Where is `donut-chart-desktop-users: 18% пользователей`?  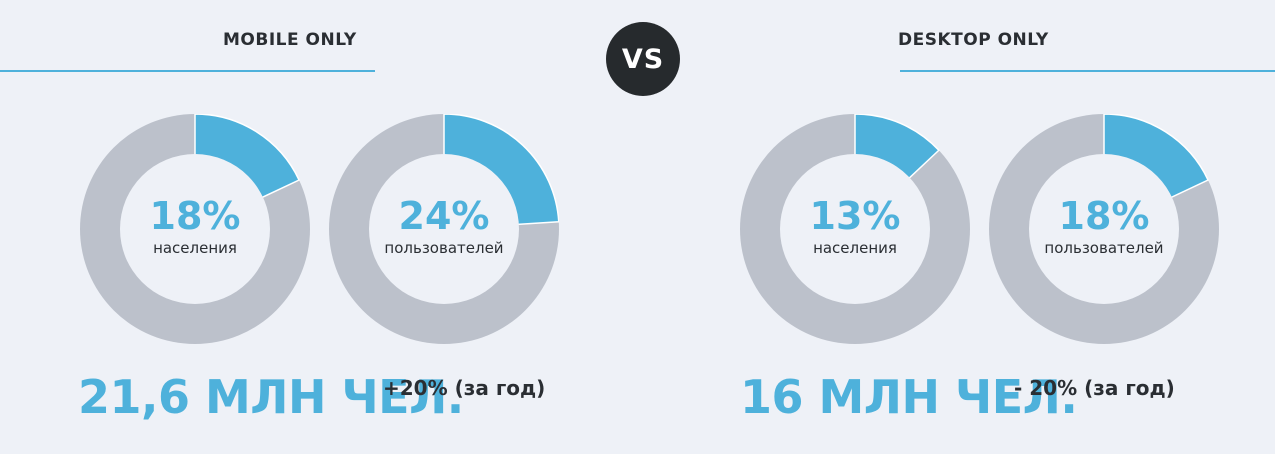
donut-chart-desktop-users: 18% пользователей is located at coordinates (1104, 229).